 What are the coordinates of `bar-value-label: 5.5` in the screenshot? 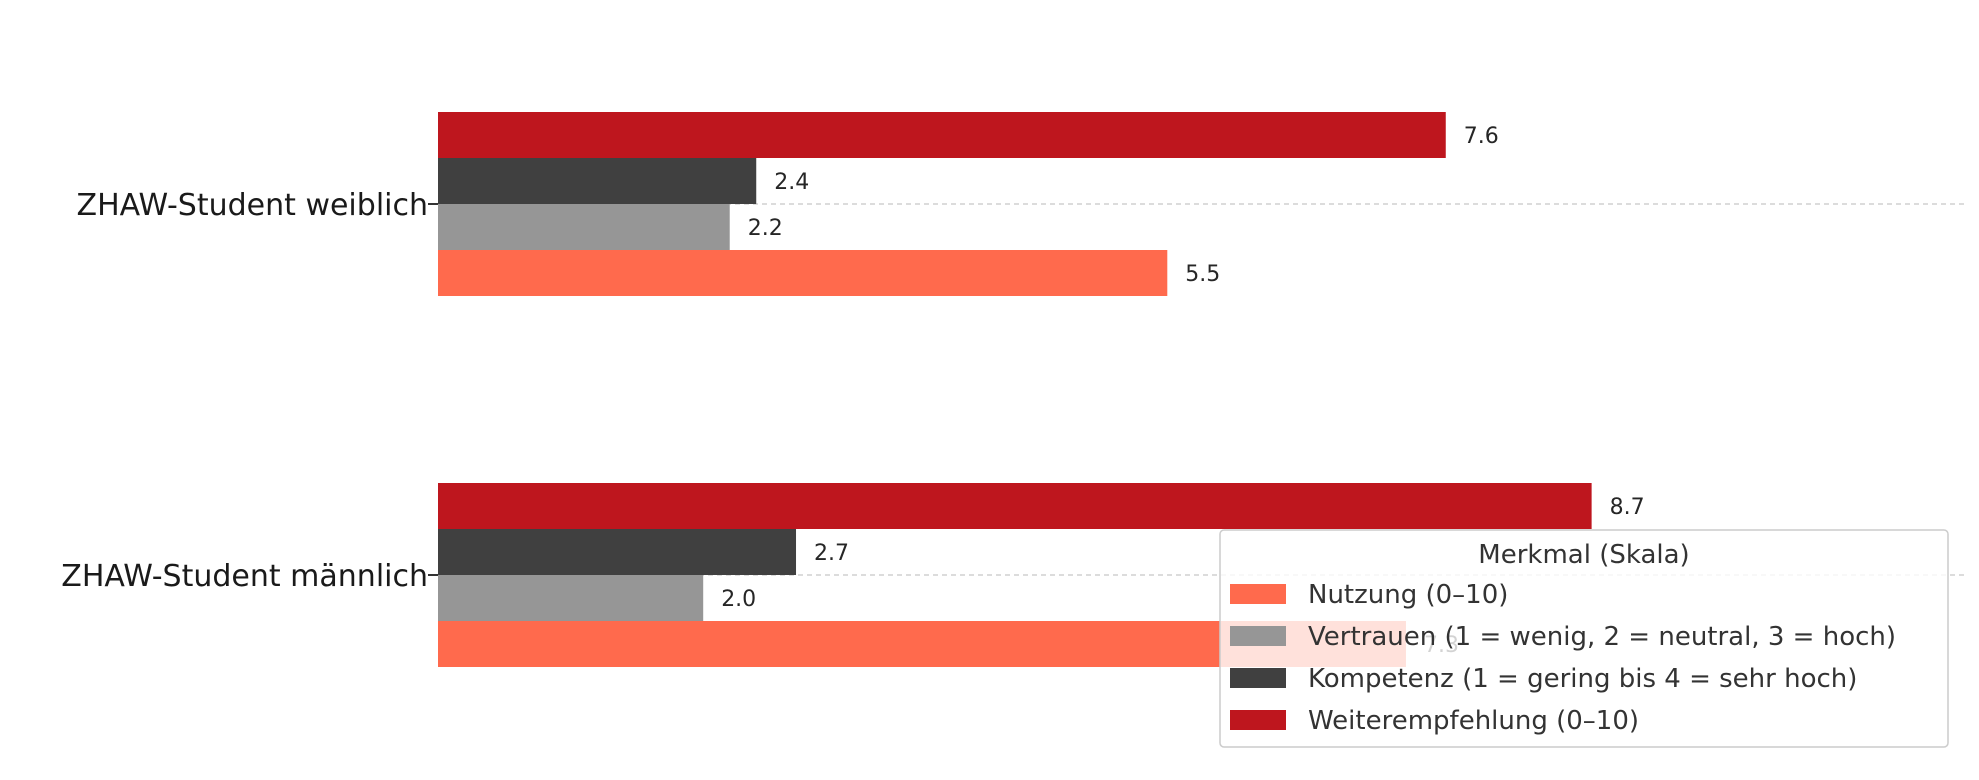 It's located at (1202, 274).